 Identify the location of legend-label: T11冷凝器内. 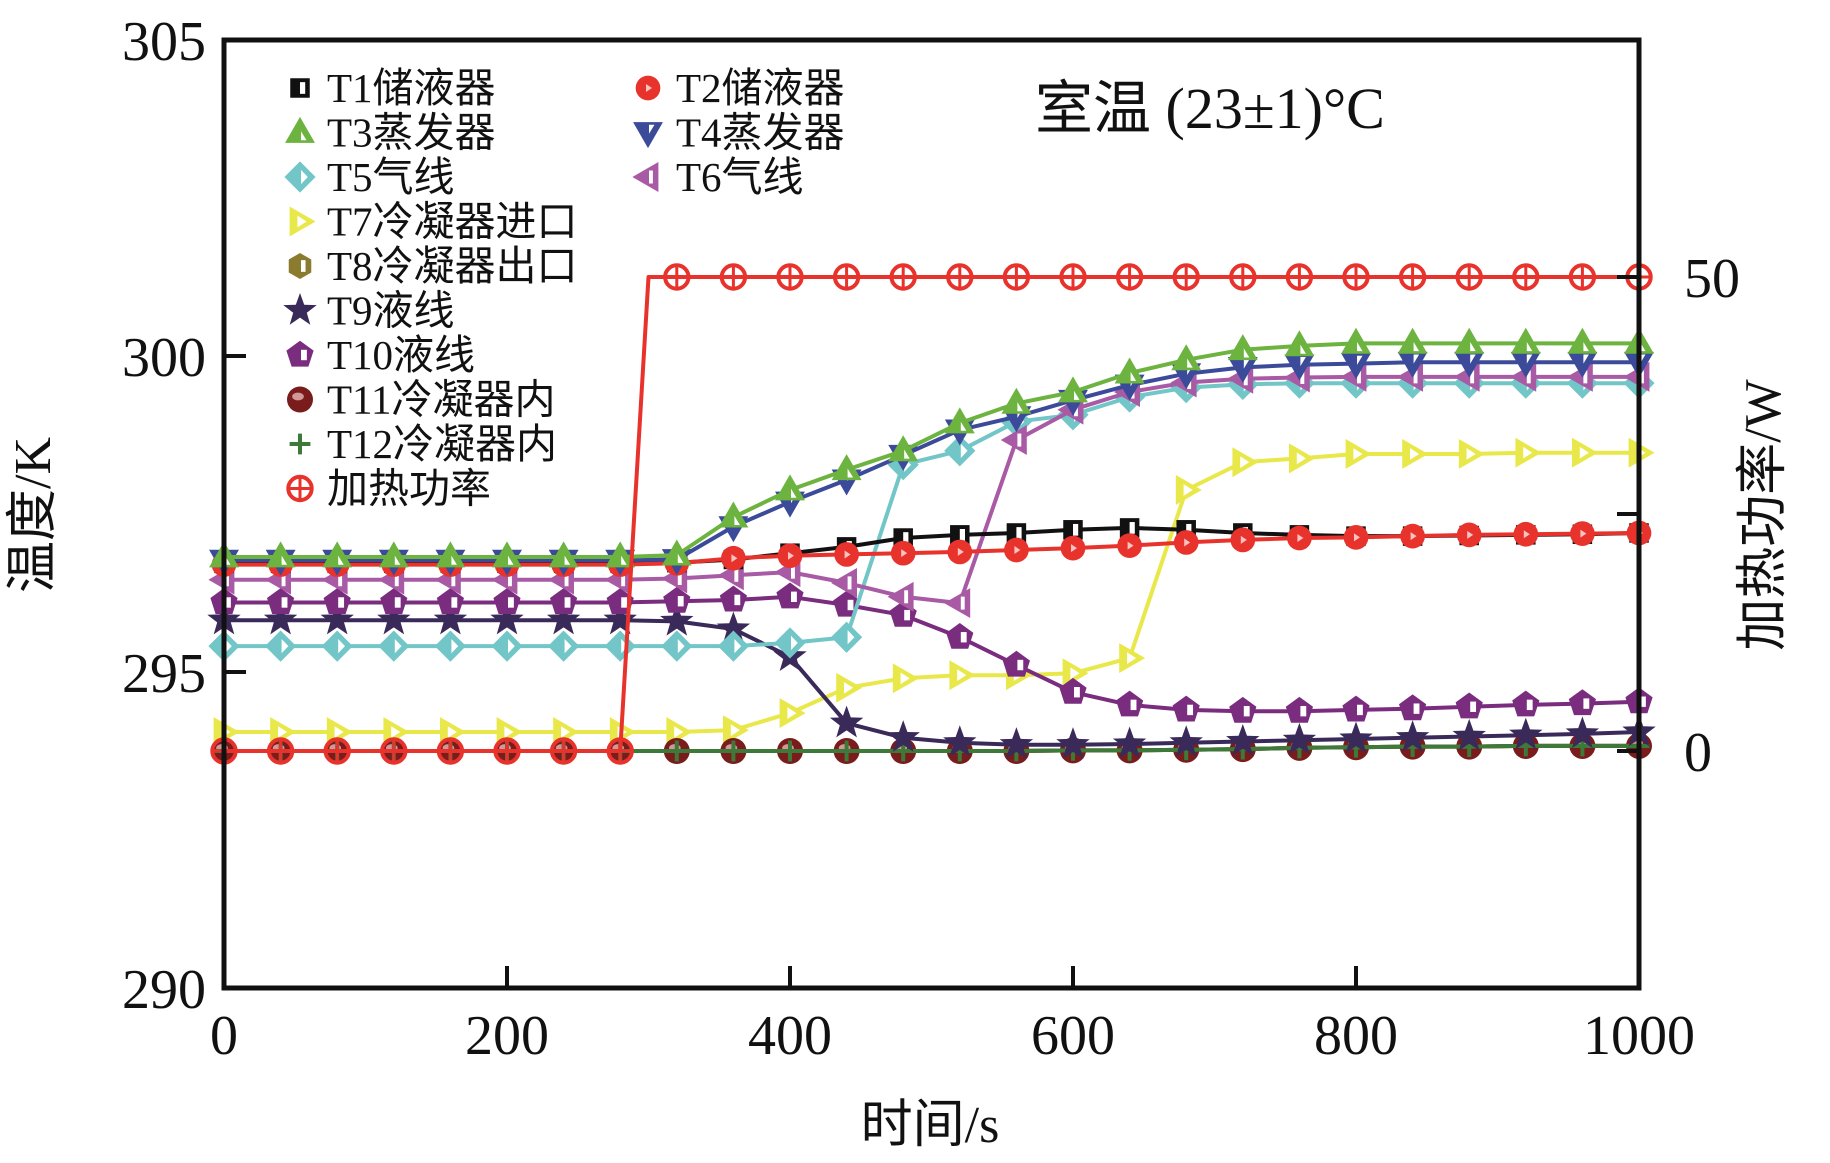
(441, 400).